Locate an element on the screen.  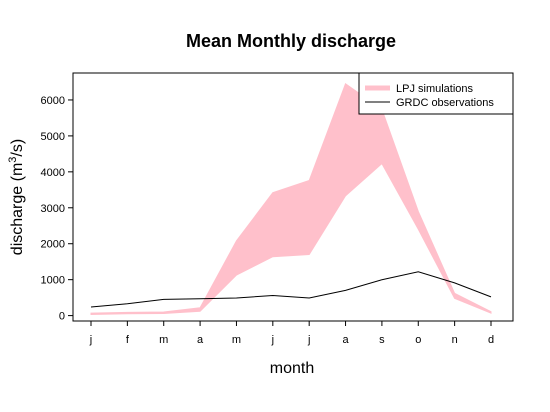
chart-title: Mean Monthly discharge is located at coordinates (291, 41).